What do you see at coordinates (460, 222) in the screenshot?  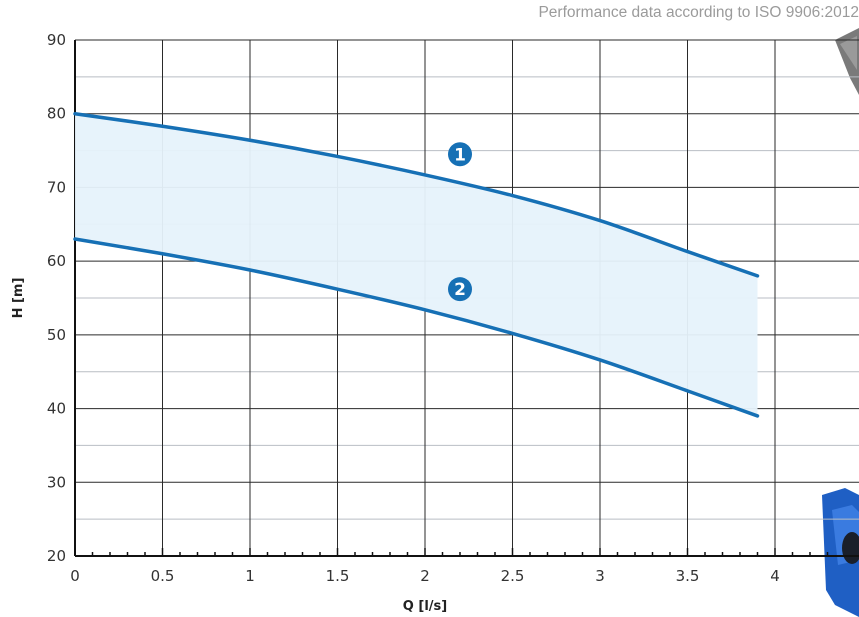 I see `curve-markers: 12` at bounding box center [460, 222].